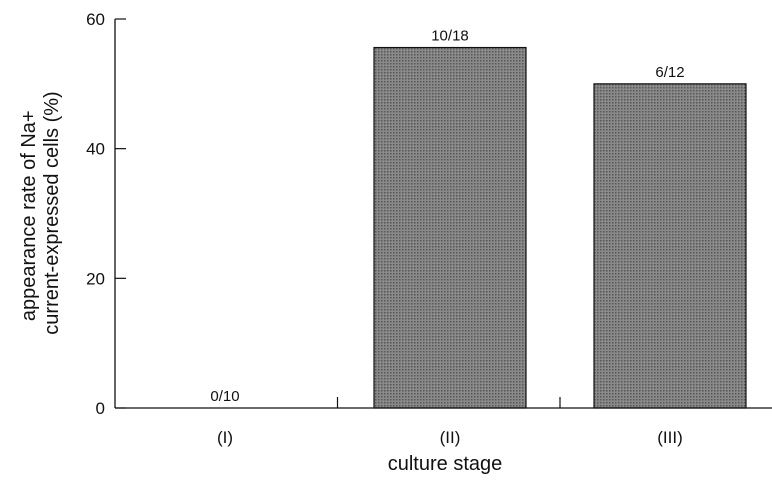  I want to click on x-tick-label: (III), so click(670, 437).